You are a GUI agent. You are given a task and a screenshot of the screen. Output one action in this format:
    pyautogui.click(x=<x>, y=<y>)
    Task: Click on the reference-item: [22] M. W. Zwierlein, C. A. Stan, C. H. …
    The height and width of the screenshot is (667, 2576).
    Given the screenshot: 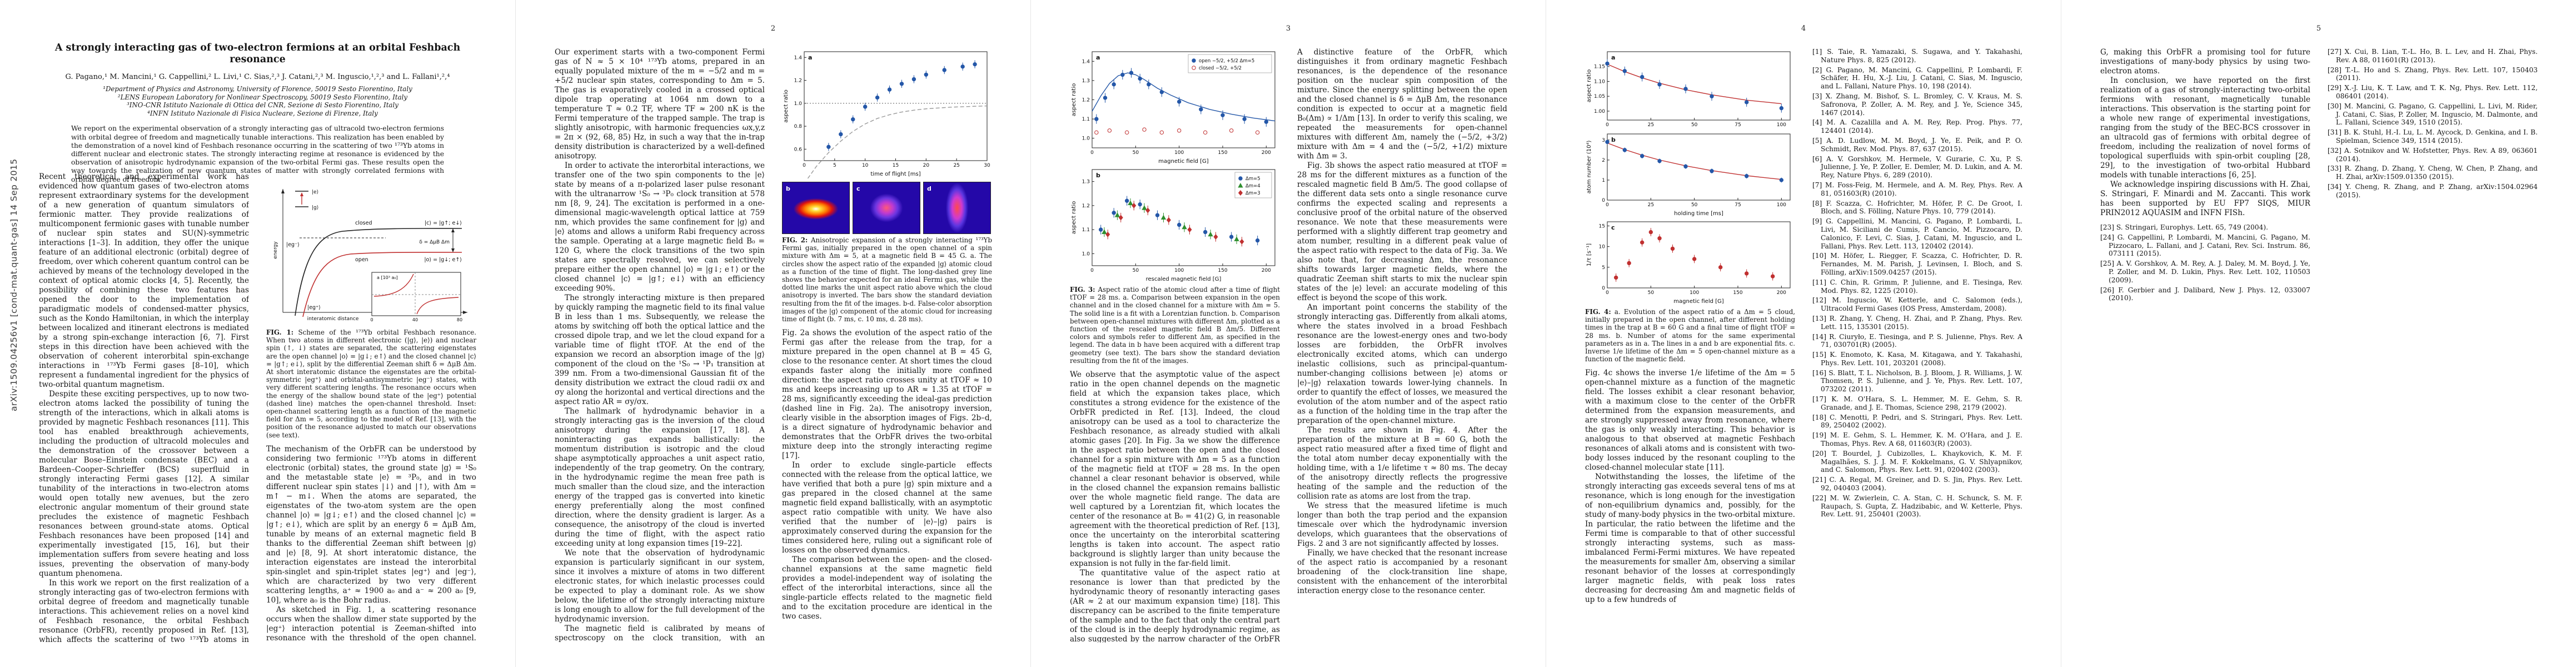 What is the action you would take?
    pyautogui.click(x=1917, y=506)
    